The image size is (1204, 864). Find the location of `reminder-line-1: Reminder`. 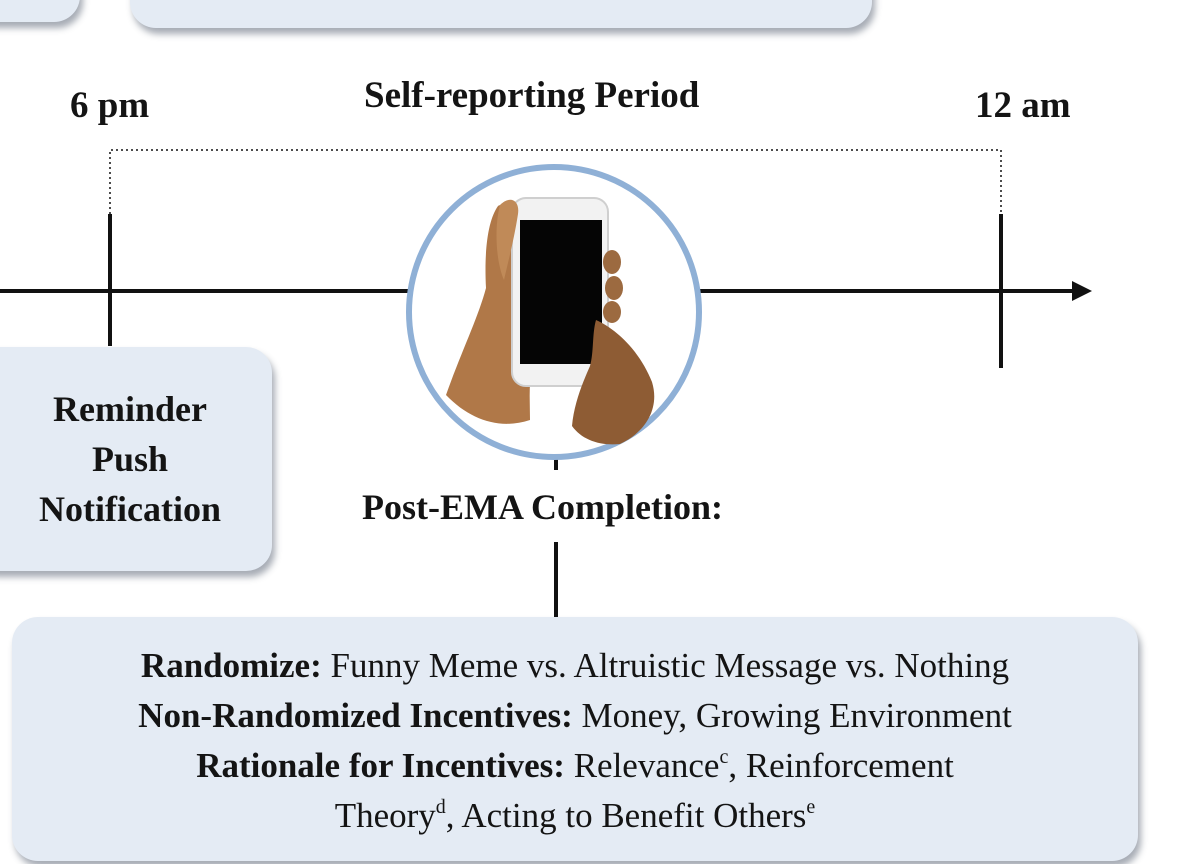

reminder-line-1: Reminder is located at coordinates (130, 409).